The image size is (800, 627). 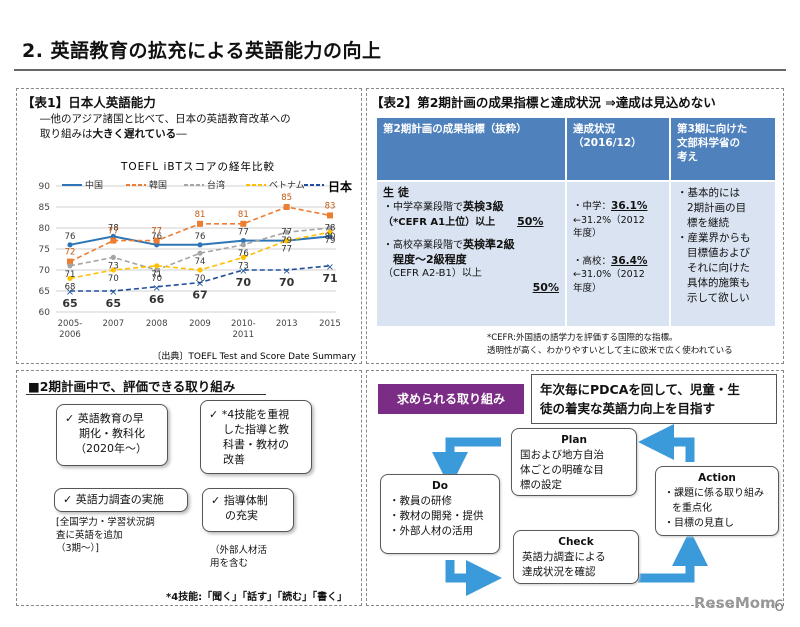 What do you see at coordinates (197, 166) in the screenshot?
I see `chart-title: TOEFL iBTスコアの経年比較` at bounding box center [197, 166].